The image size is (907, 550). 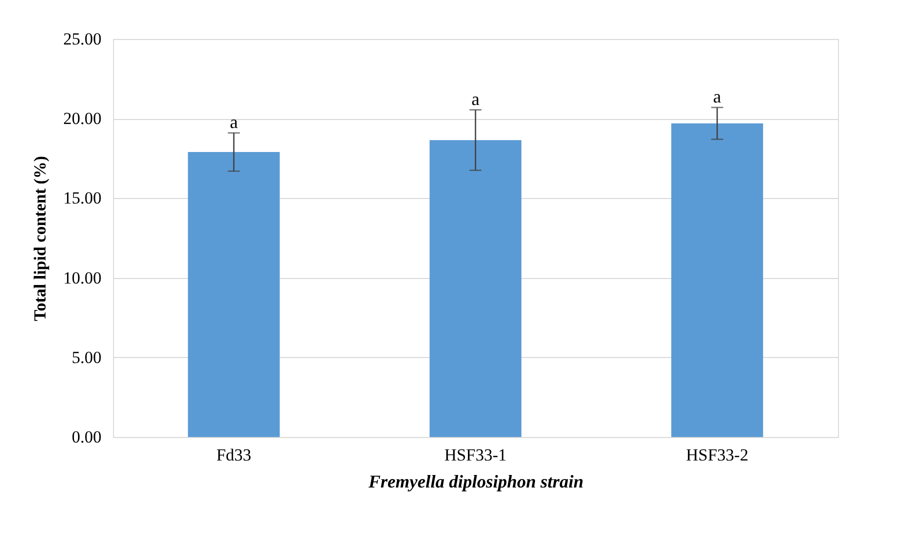 What do you see at coordinates (82, 39) in the screenshot?
I see `y-tick-label: 25.00` at bounding box center [82, 39].